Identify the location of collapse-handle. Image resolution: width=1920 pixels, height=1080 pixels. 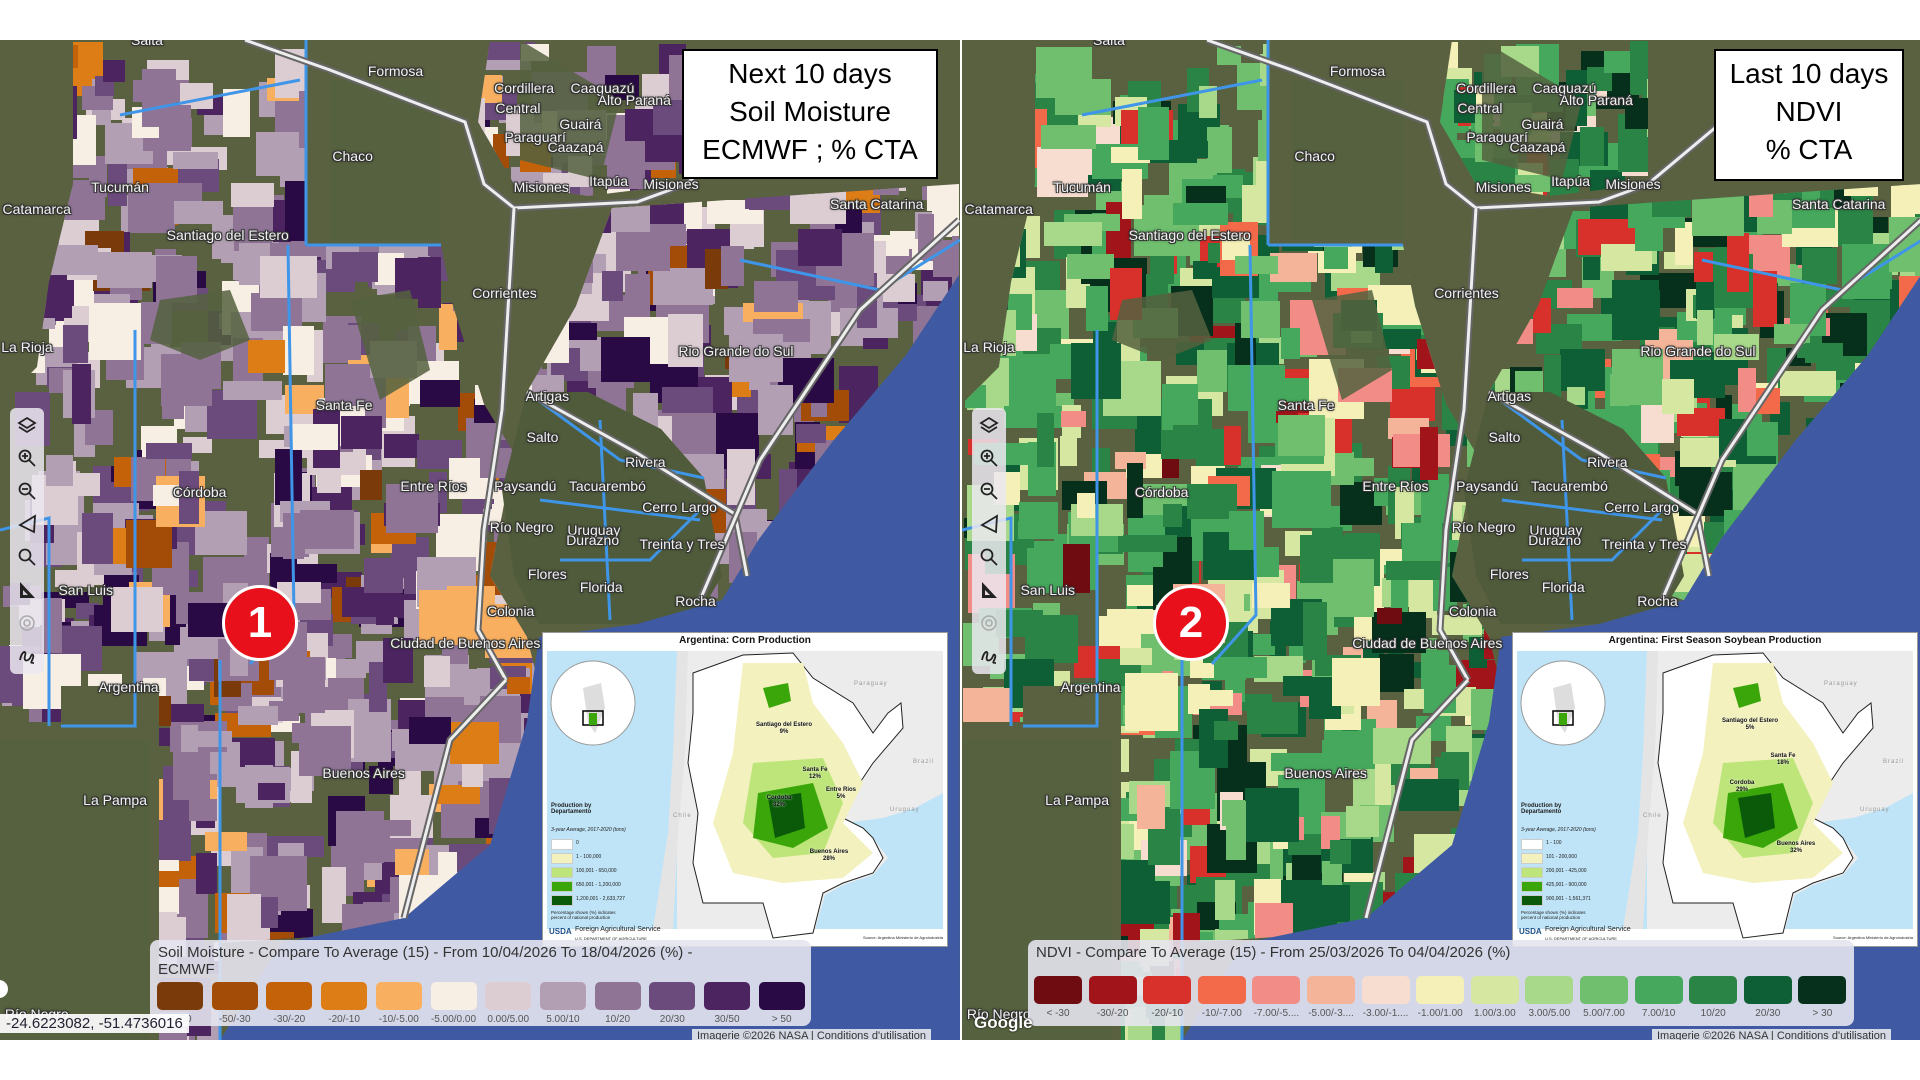
(4, 989).